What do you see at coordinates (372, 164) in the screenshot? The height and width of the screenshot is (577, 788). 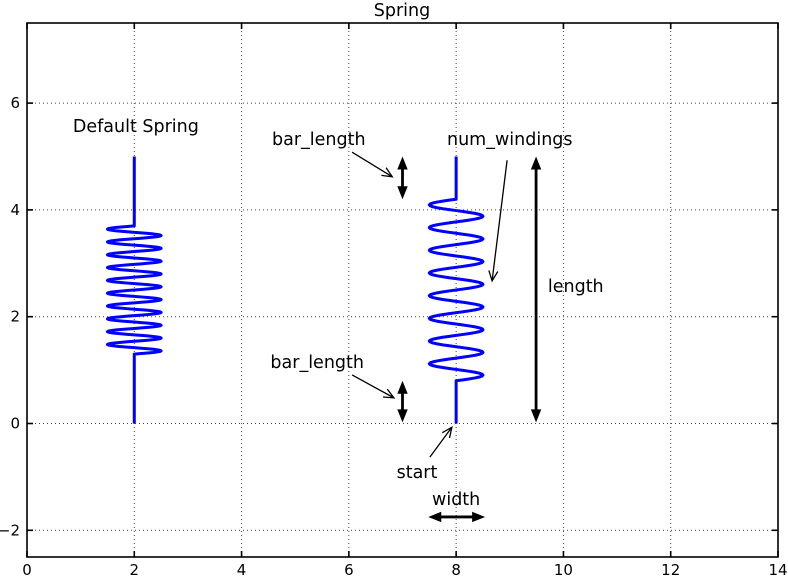 I see `bar-length-top-arrow` at bounding box center [372, 164].